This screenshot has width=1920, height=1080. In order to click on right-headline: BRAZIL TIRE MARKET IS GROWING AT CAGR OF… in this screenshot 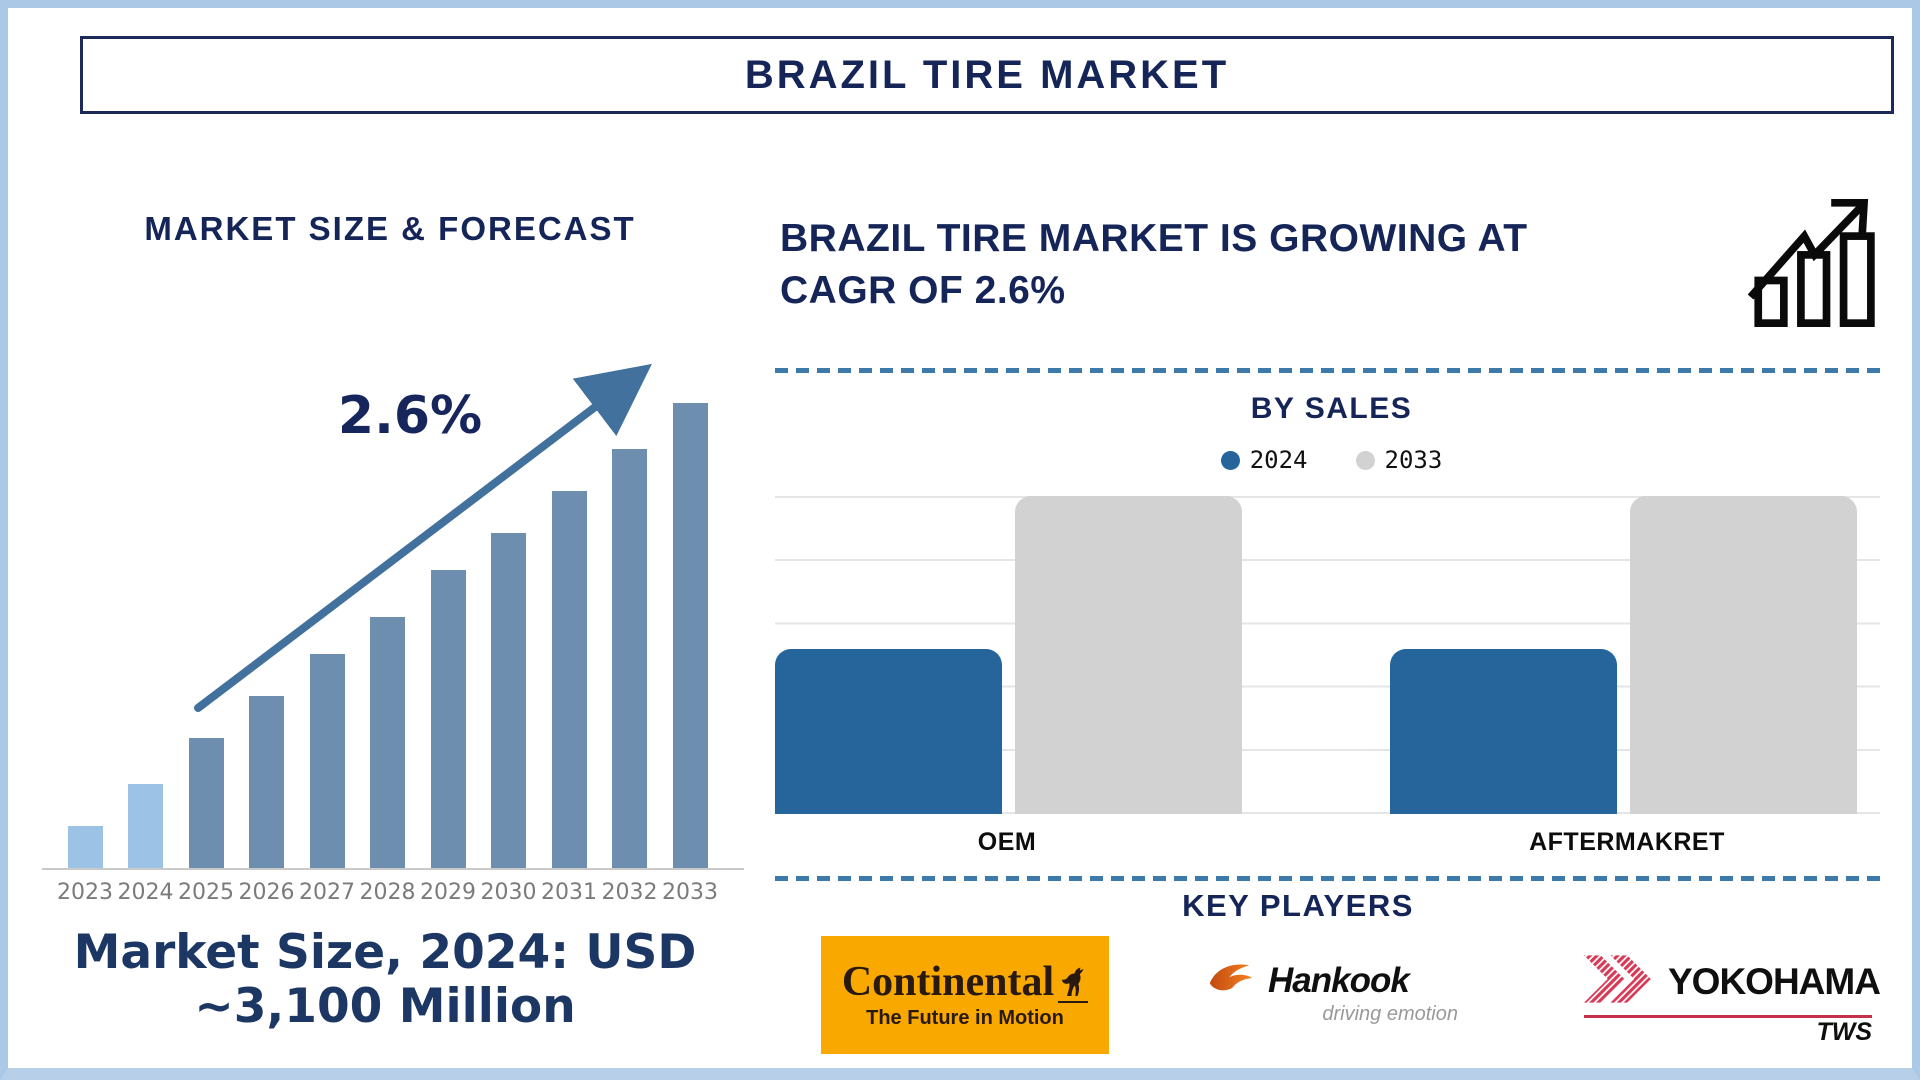, I will do `click(1230, 265)`.